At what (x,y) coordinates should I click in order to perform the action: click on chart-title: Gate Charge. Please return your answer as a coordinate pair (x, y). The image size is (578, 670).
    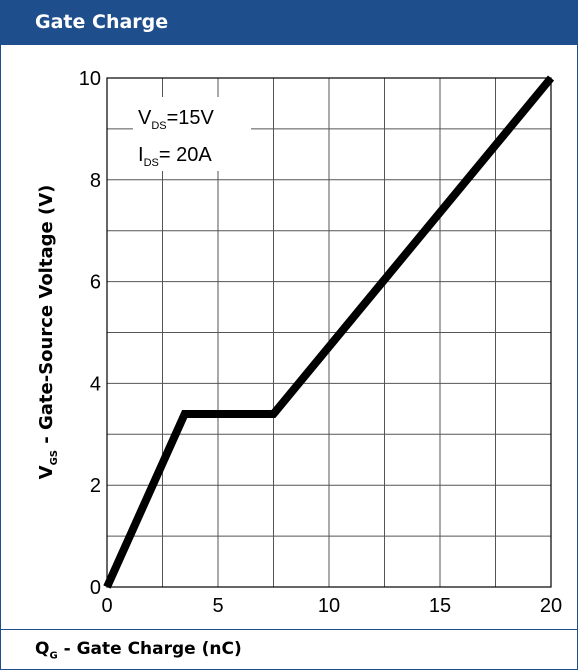
    Looking at the image, I should click on (102, 22).